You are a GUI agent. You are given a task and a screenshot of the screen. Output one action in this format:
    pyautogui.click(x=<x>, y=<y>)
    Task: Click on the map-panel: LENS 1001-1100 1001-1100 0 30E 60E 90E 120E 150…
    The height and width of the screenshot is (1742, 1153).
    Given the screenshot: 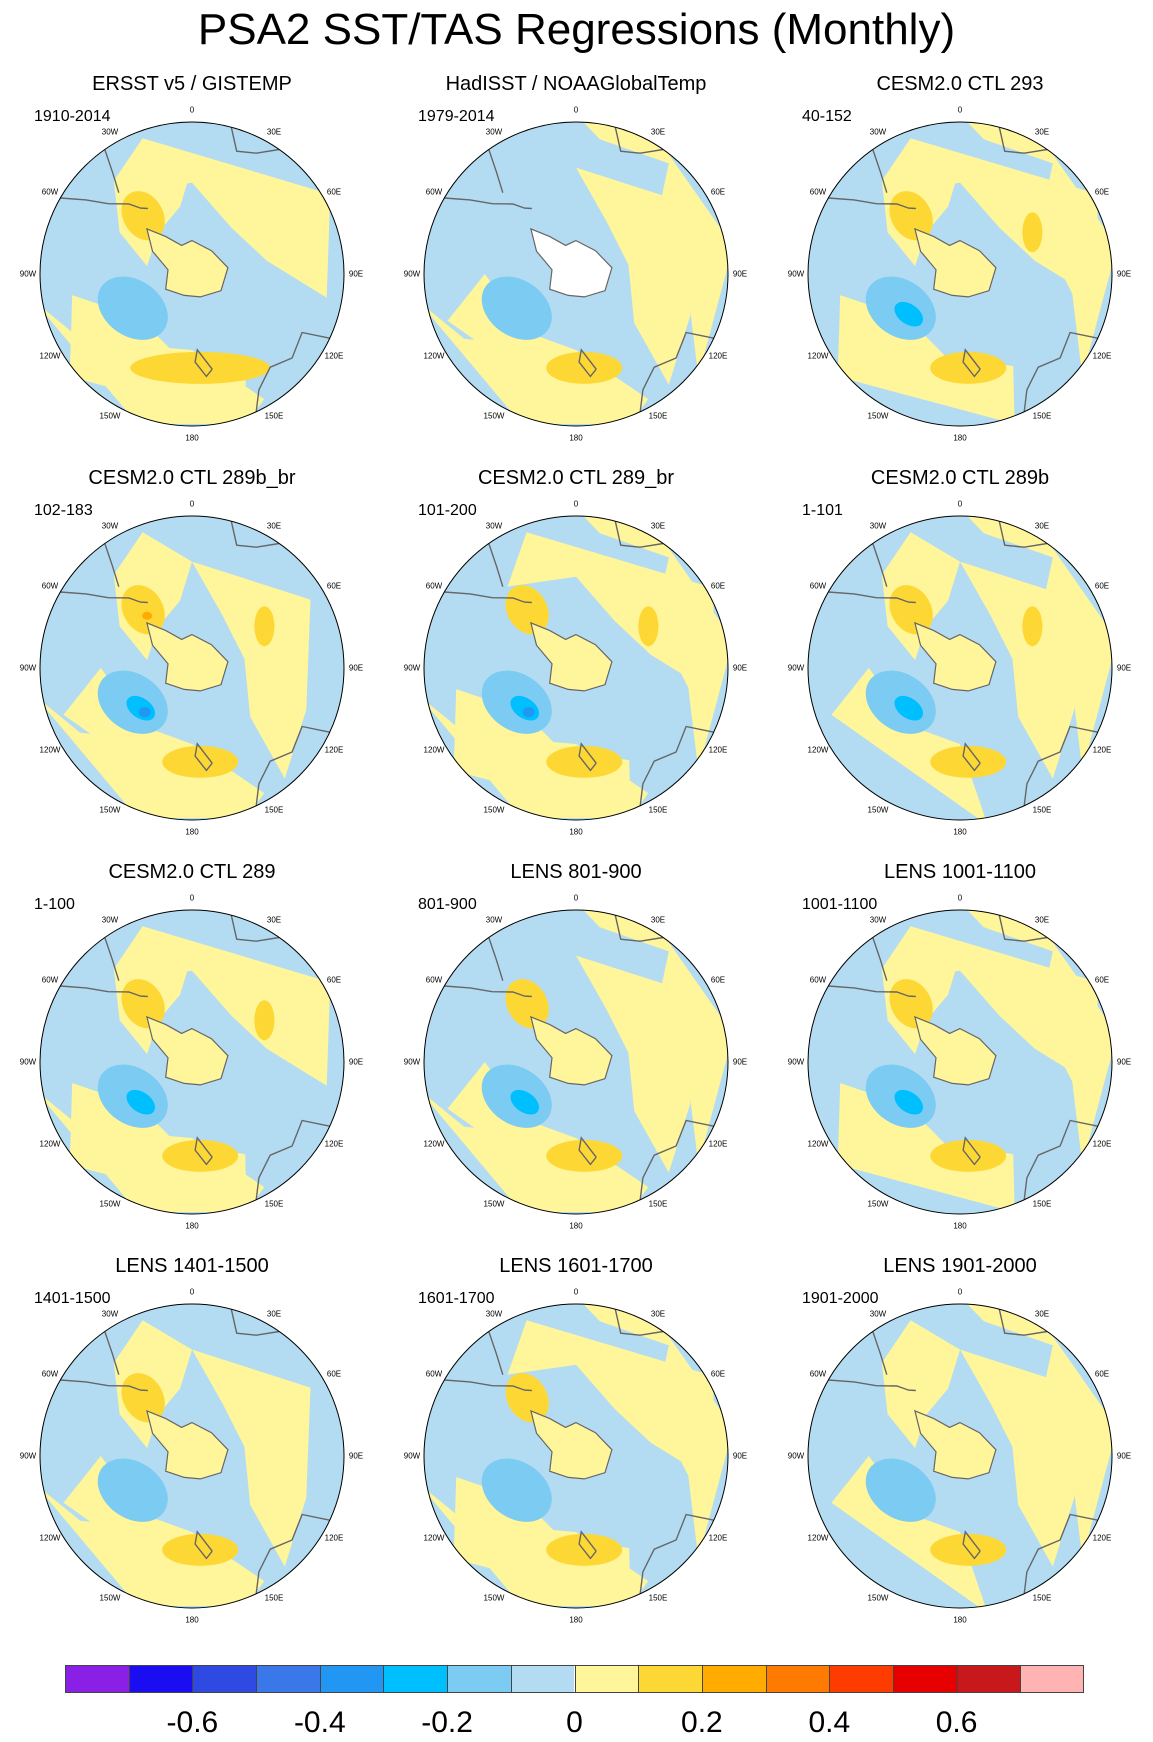 What is the action you would take?
    pyautogui.click(x=960, y=1048)
    